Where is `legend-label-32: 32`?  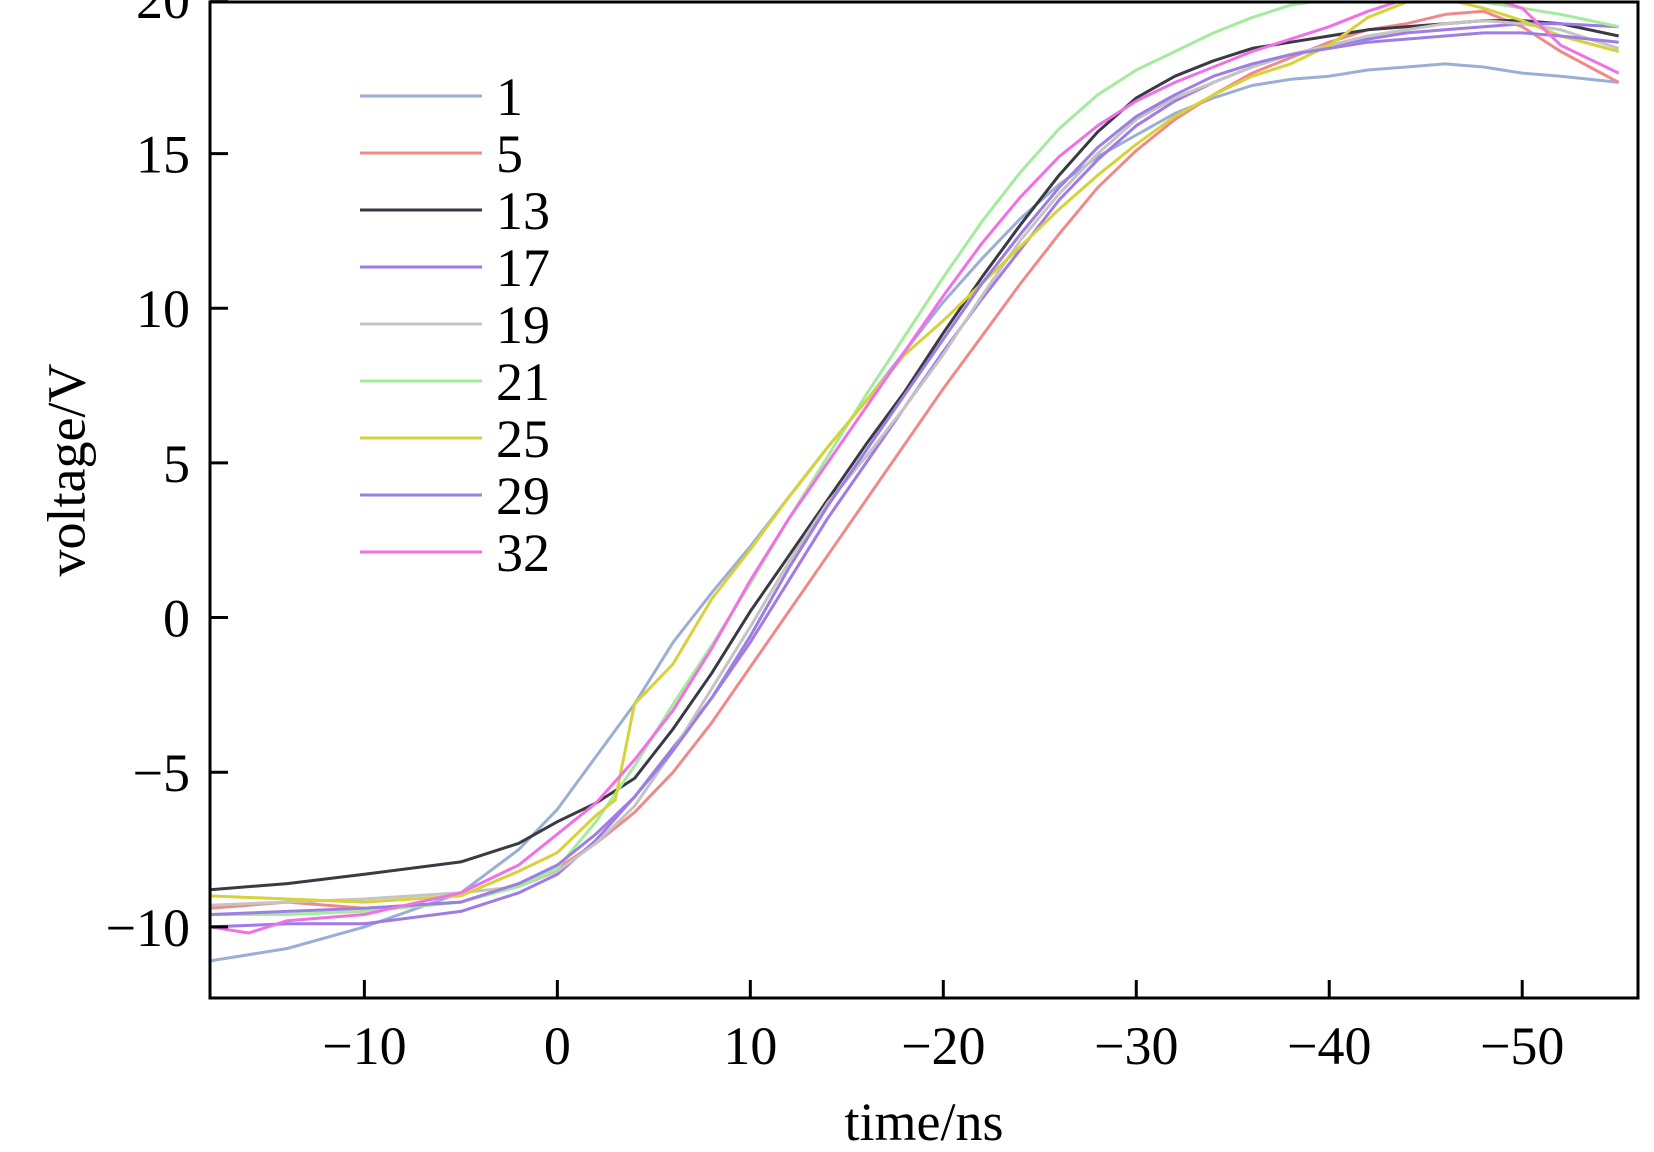
legend-label-32: 32 is located at coordinates (523, 553).